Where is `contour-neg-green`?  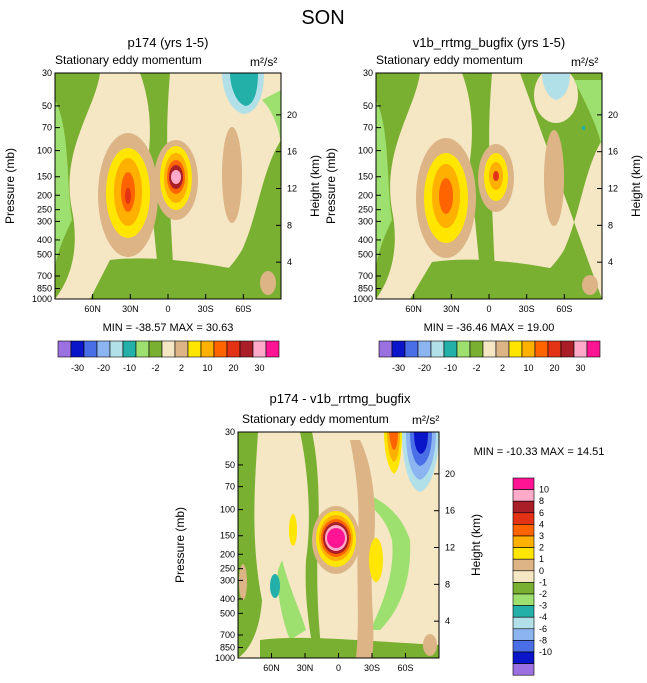
contour-neg-green is located at coordinates (588, 115).